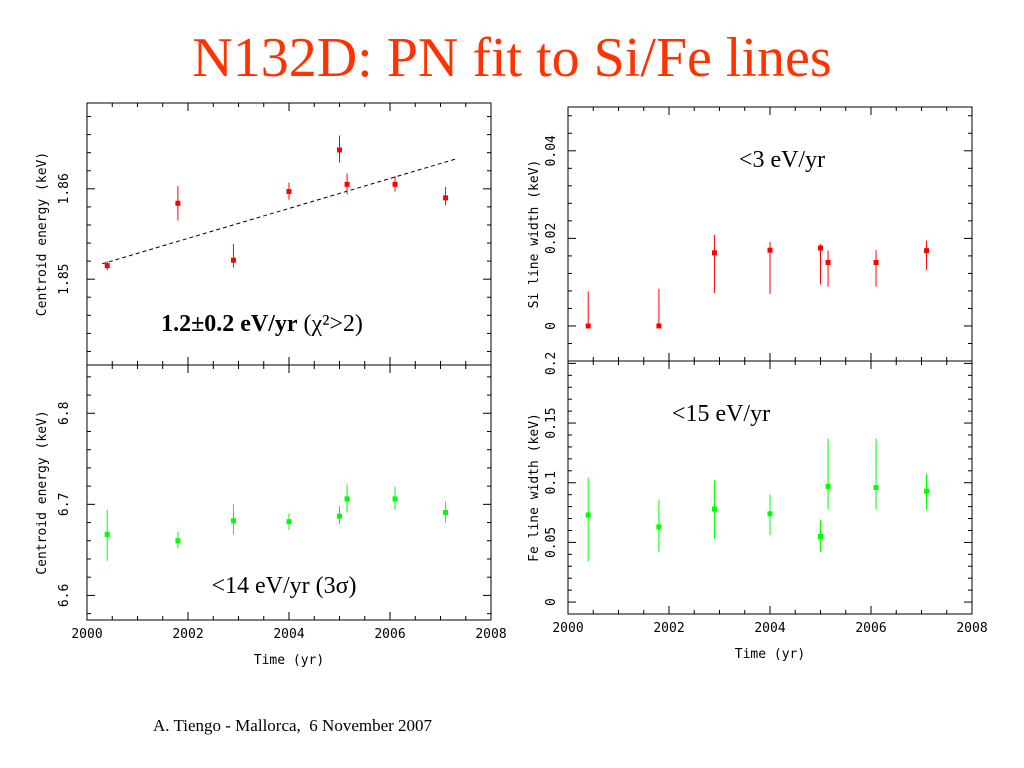 The height and width of the screenshot is (768, 1024). What do you see at coordinates (64, 595) in the screenshot?
I see `y-tick-label: 6.6` at bounding box center [64, 595].